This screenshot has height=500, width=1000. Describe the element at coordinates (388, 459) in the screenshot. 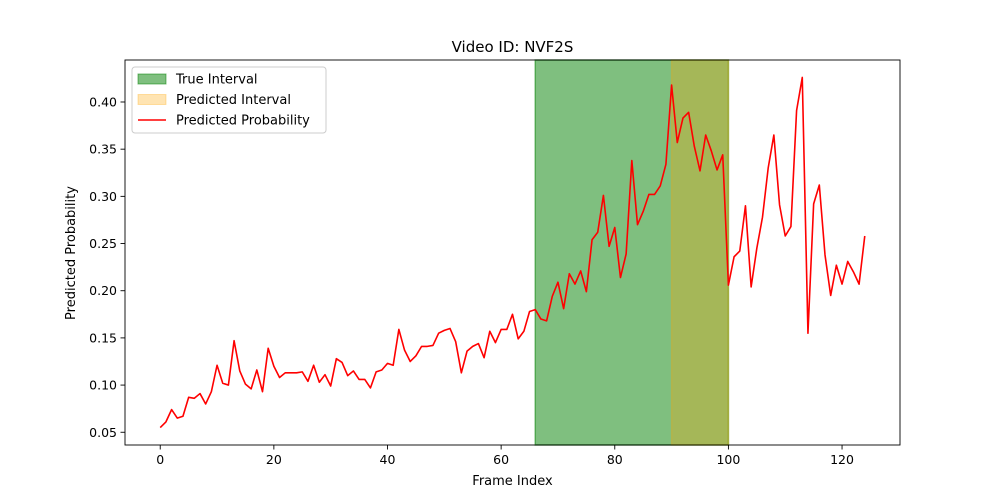

I see `x-tick-label: 40` at that location.